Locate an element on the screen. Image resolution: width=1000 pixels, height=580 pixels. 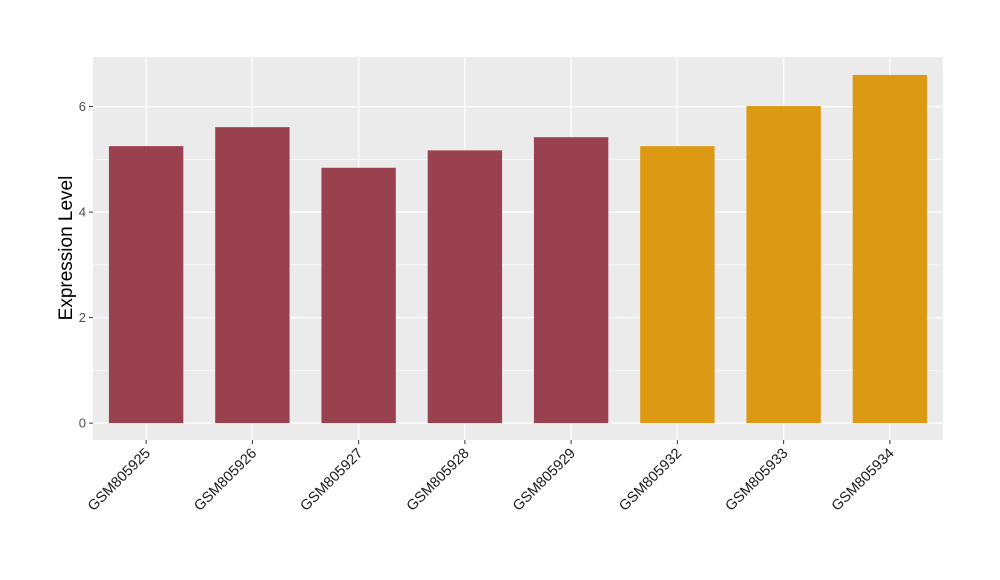
y-axis-title: Expression Level is located at coordinates (66, 248).